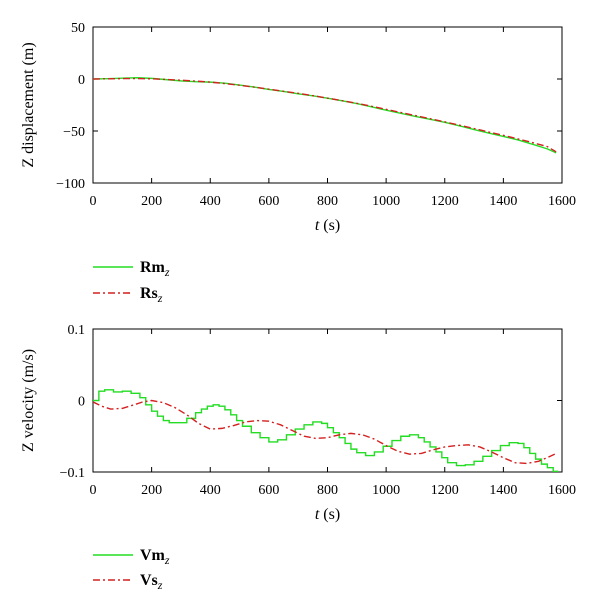  I want to click on series-line-vsz, so click(325, 432).